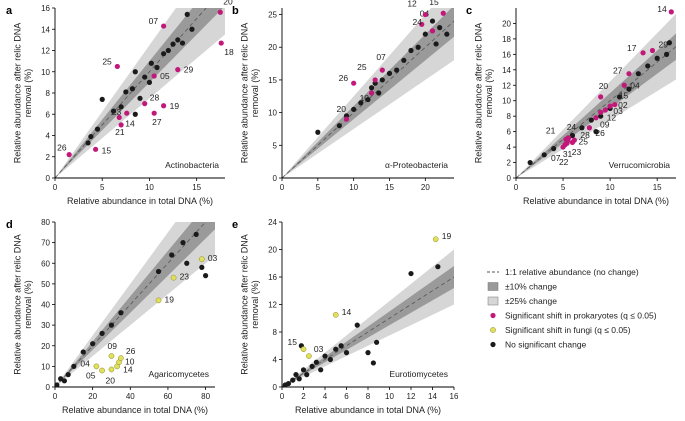  What do you see at coordinates (506, 70) in the screenshot?
I see `y-tick-label: 14` at bounding box center [506, 70].